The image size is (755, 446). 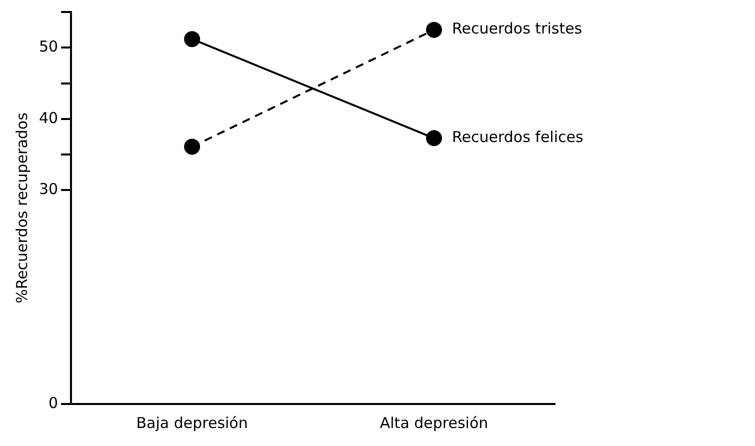 I want to click on series-label: Recuerdos tristes, so click(x=517, y=29).